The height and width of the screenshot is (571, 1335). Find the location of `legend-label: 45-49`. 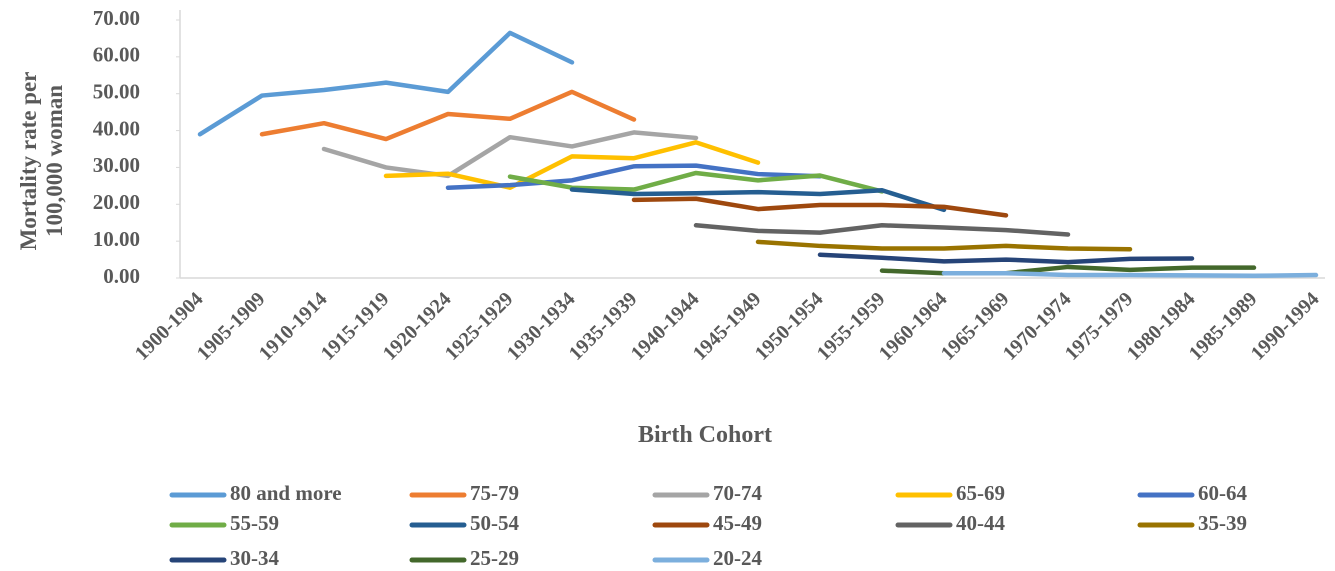

legend-label: 45-49 is located at coordinates (737, 523).